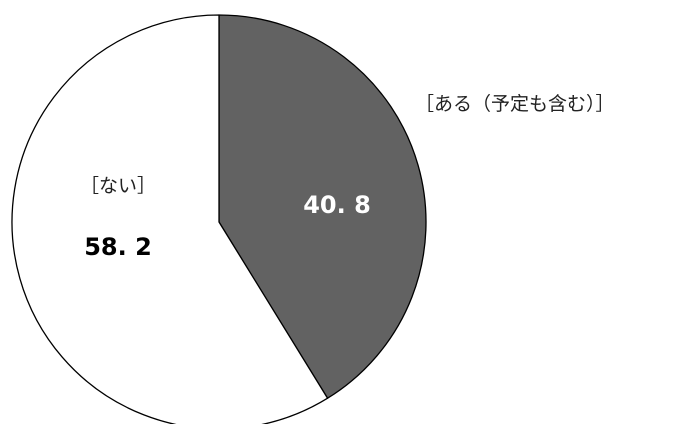 This screenshot has width=673, height=424. What do you see at coordinates (515, 104) in the screenshot?
I see `slice-label-aru: ［ある（予定も含む）］` at bounding box center [515, 104].